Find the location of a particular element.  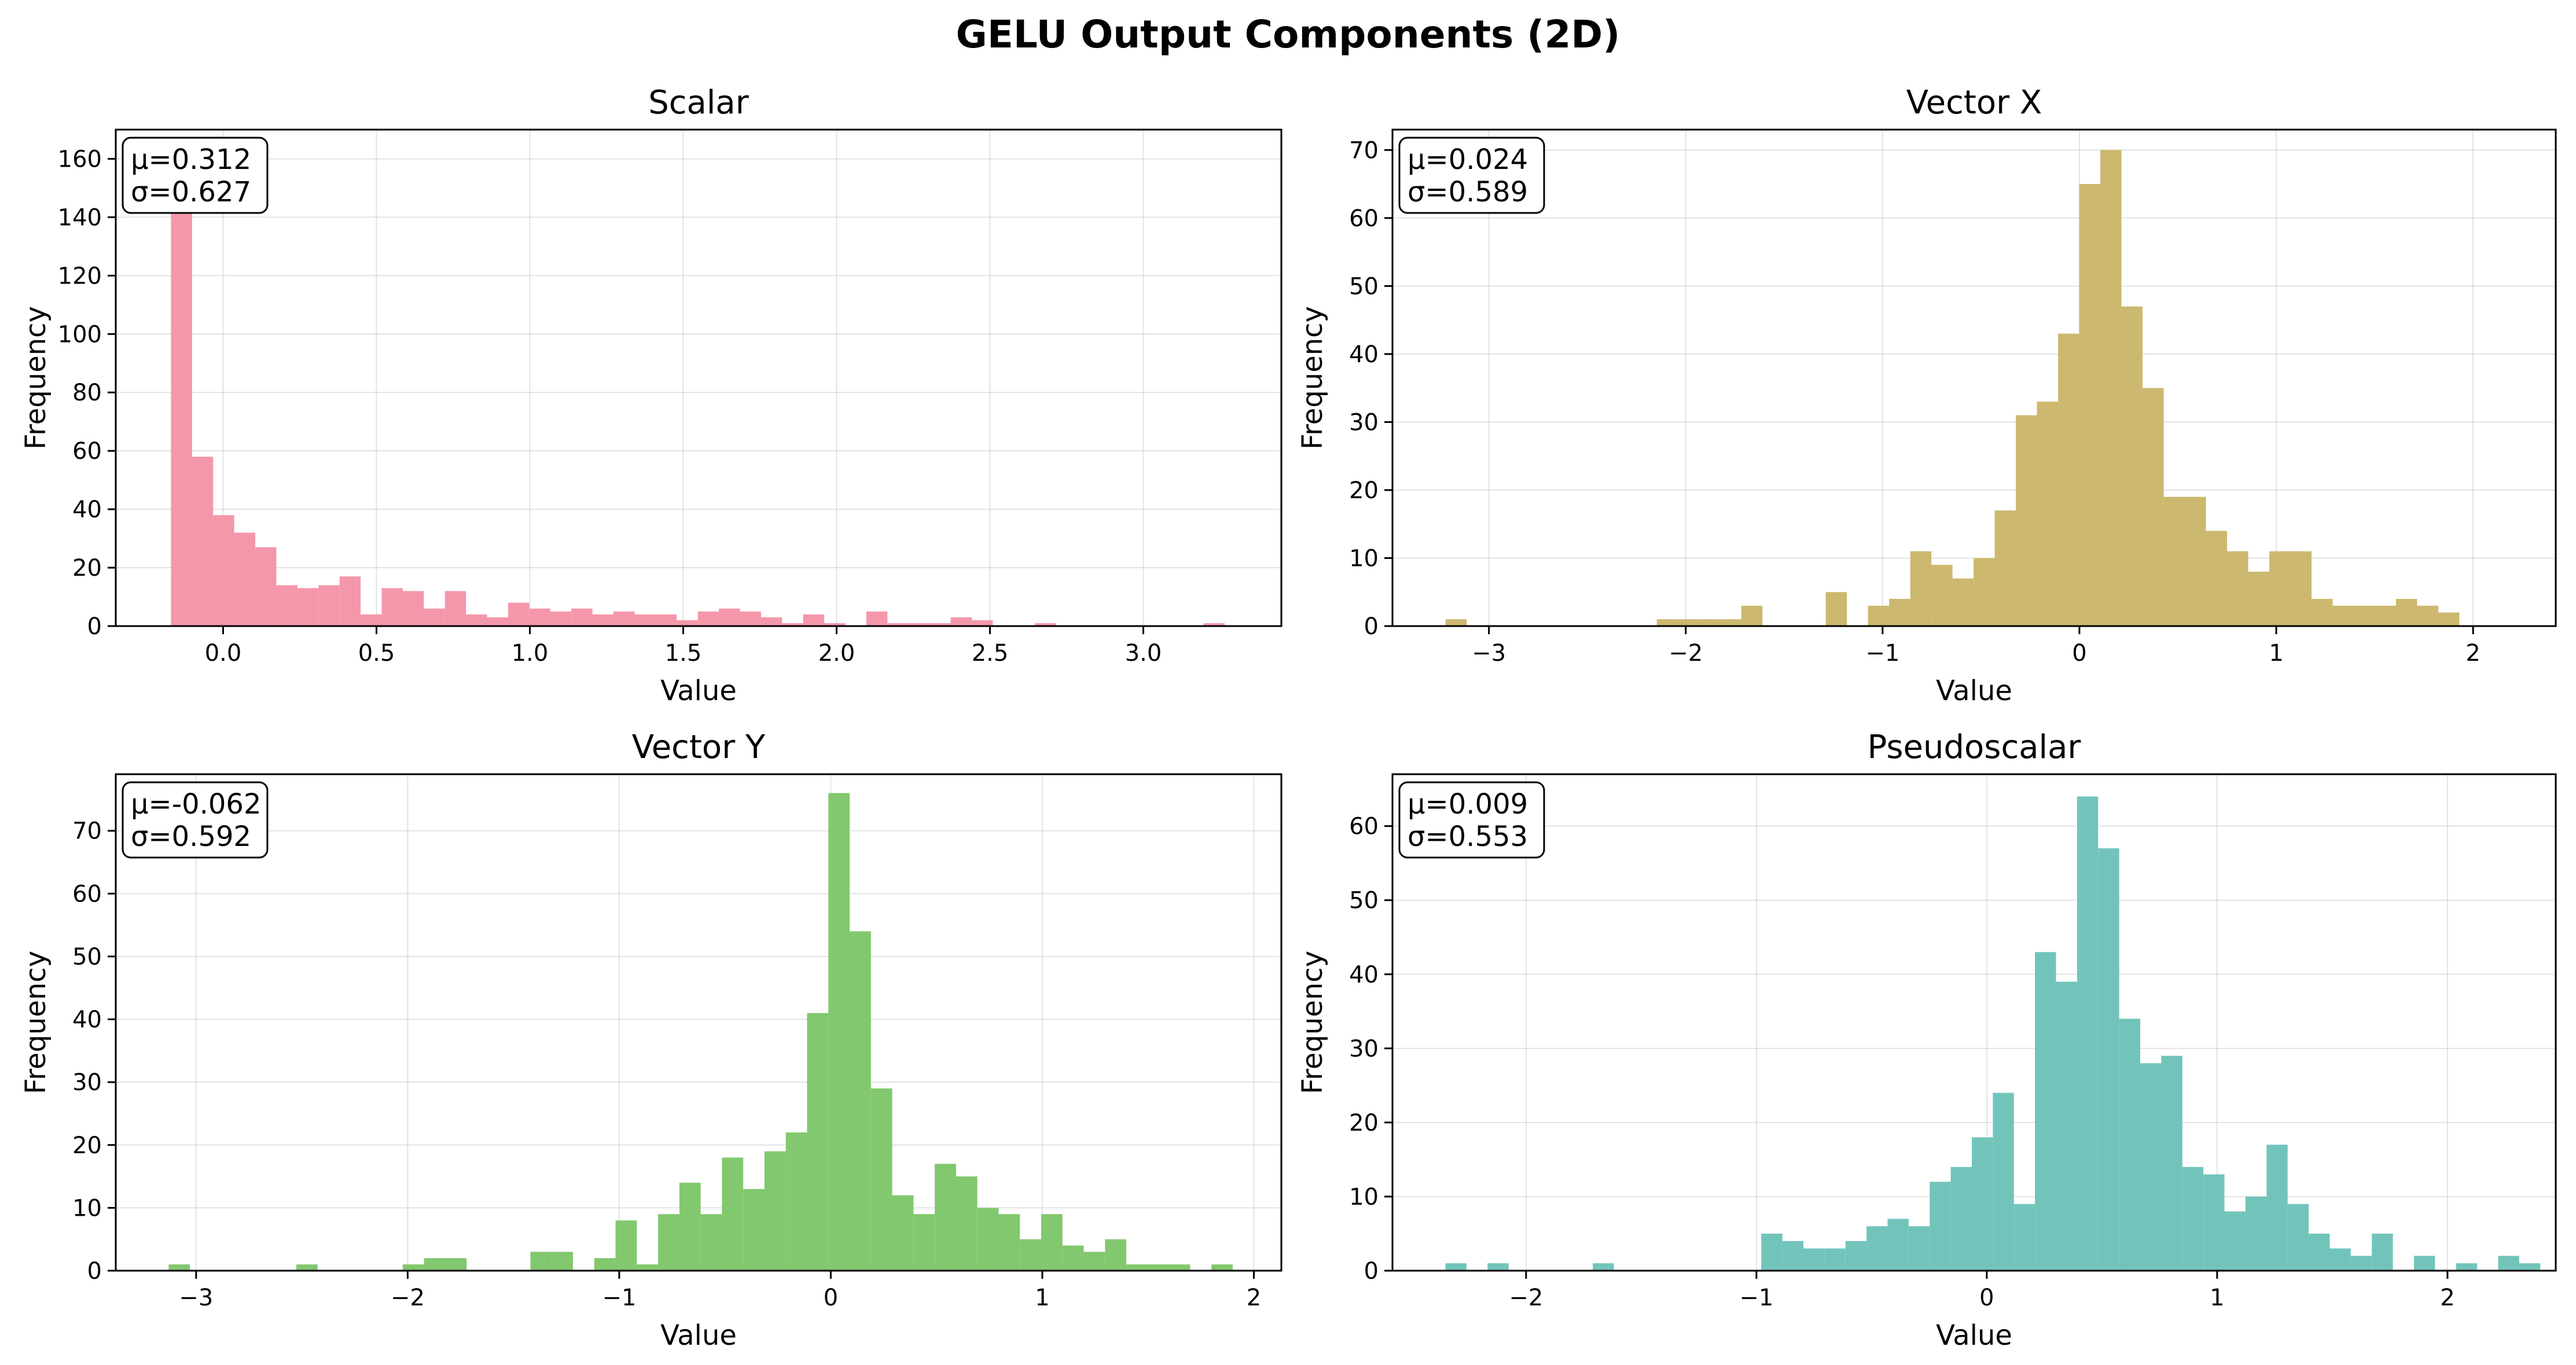

figure-title: GELU Output Components (2D) is located at coordinates (1288, 34).